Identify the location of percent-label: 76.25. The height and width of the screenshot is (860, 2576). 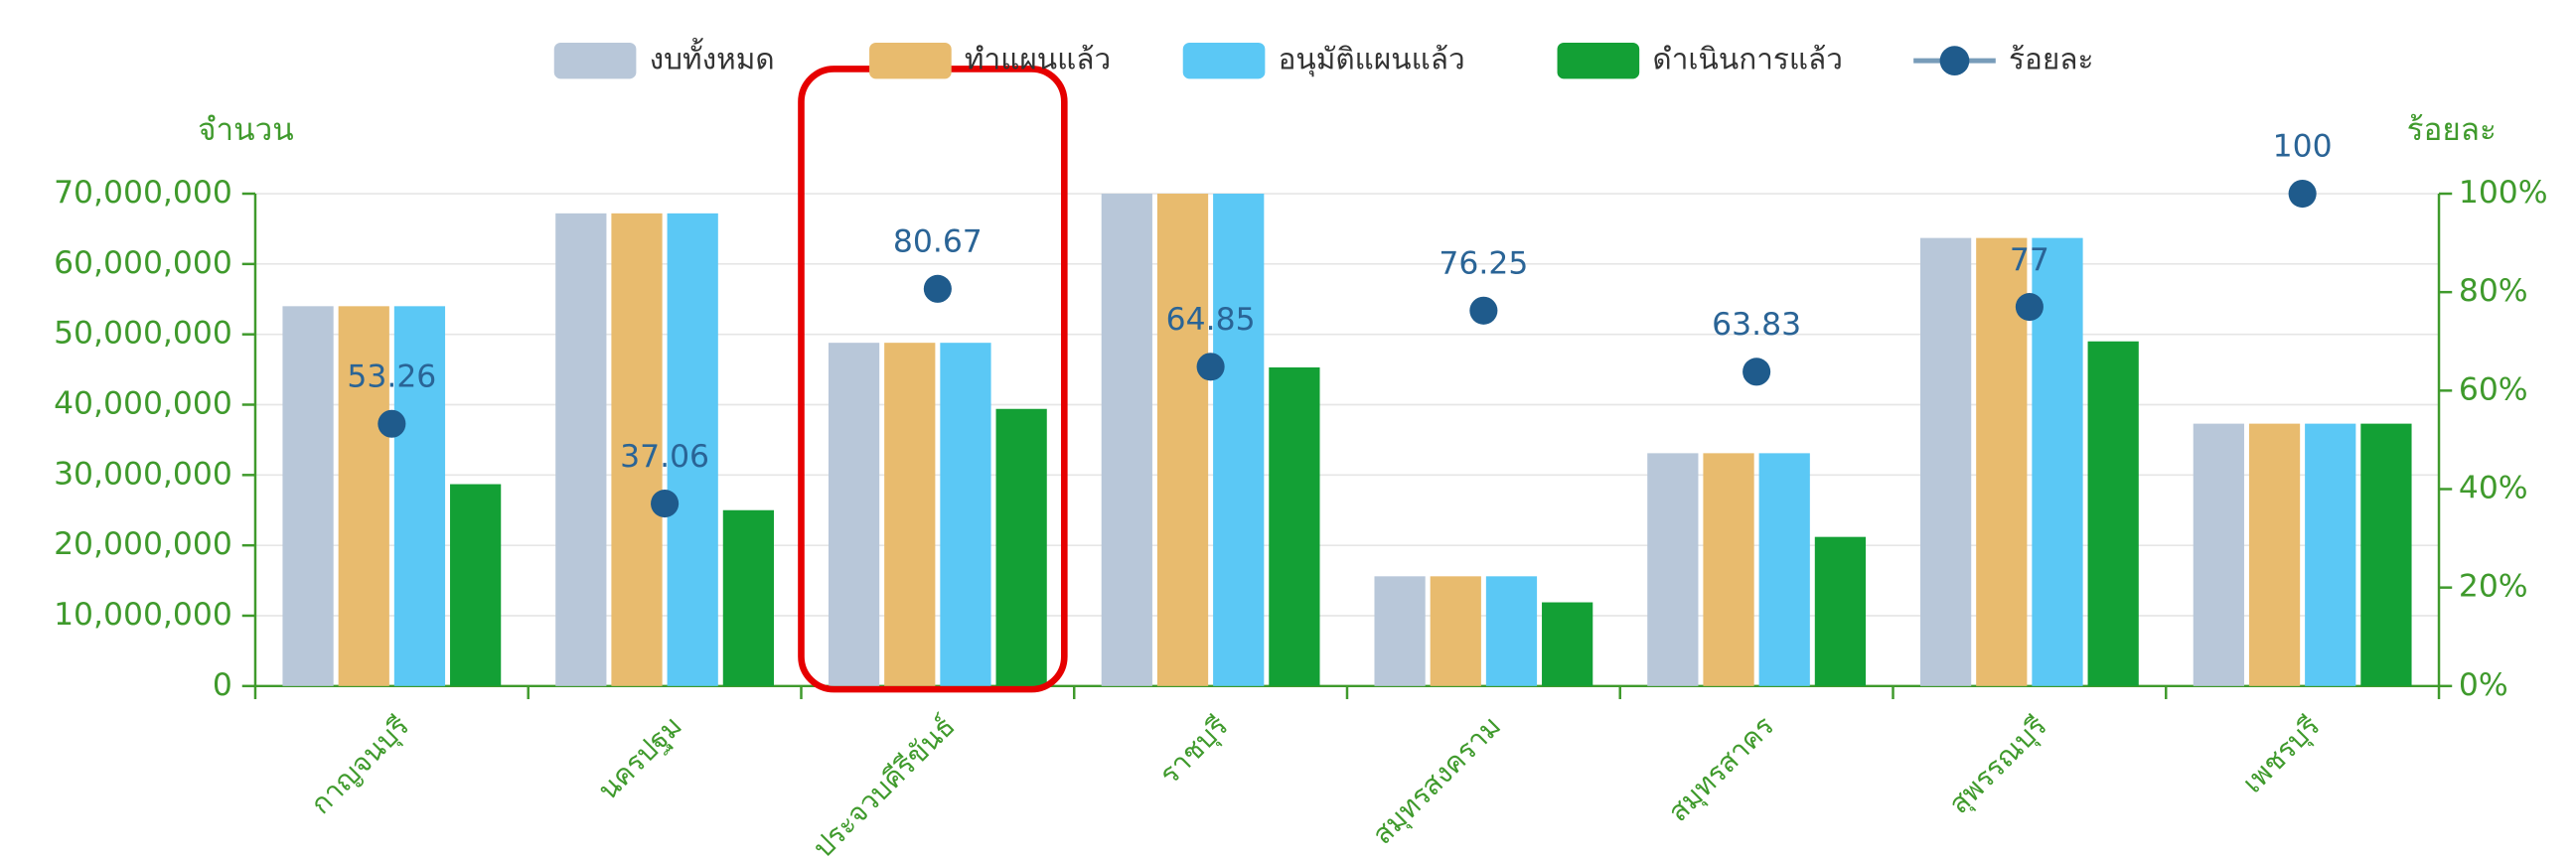
(1484, 263).